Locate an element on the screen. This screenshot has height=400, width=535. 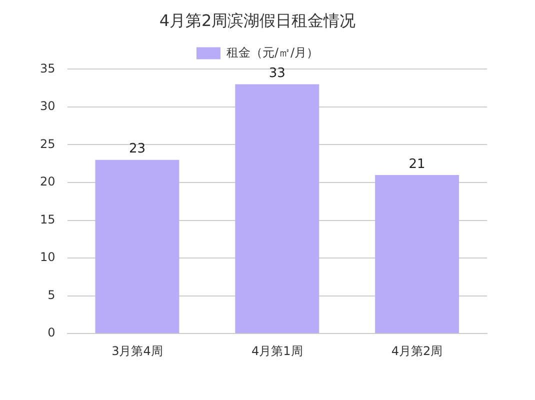
legend-label: 租金（元/㎡/月） is located at coordinates (272, 52).